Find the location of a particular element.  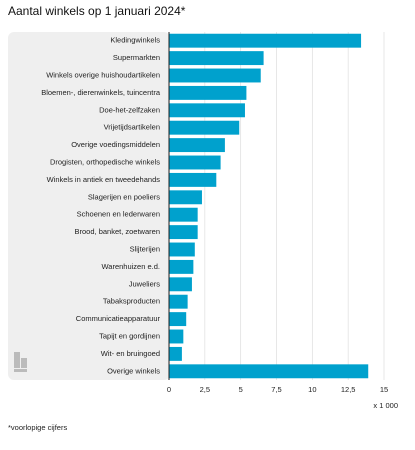

y-tick-label: Vrijetijdsartikelen is located at coordinates (132, 127).